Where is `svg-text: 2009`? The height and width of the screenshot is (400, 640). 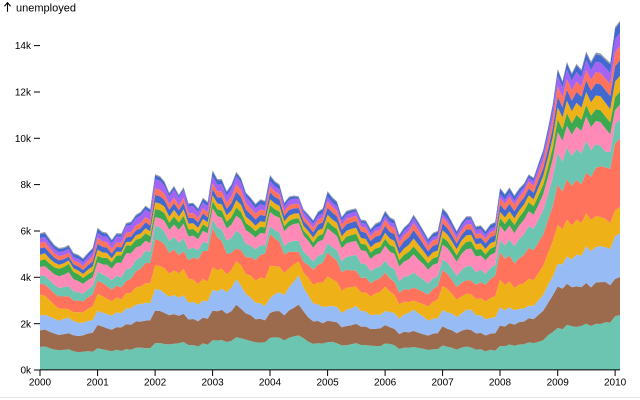 svg-text: 2009 is located at coordinates (558, 383).